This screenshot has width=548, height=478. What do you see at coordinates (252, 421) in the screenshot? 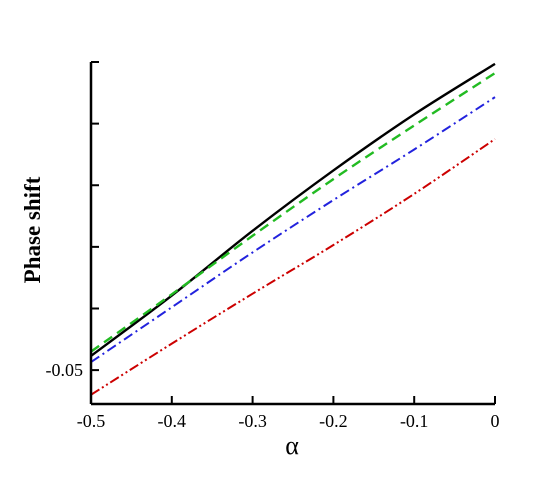
I see `x-tick-label: -0.3` at bounding box center [252, 421].